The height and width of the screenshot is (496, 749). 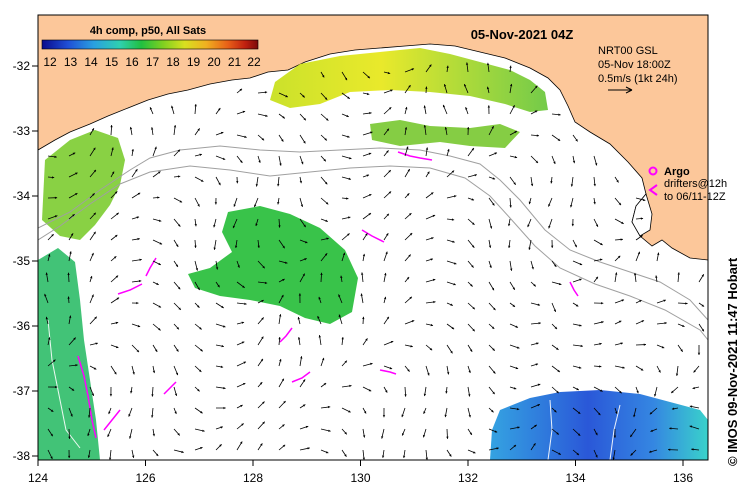 What do you see at coordinates (637, 69) in the screenshot?
I see `model-info: NRT00 GSL 05-Nov 18:00Z 0.5m/s (1kt 24h)` at bounding box center [637, 69].